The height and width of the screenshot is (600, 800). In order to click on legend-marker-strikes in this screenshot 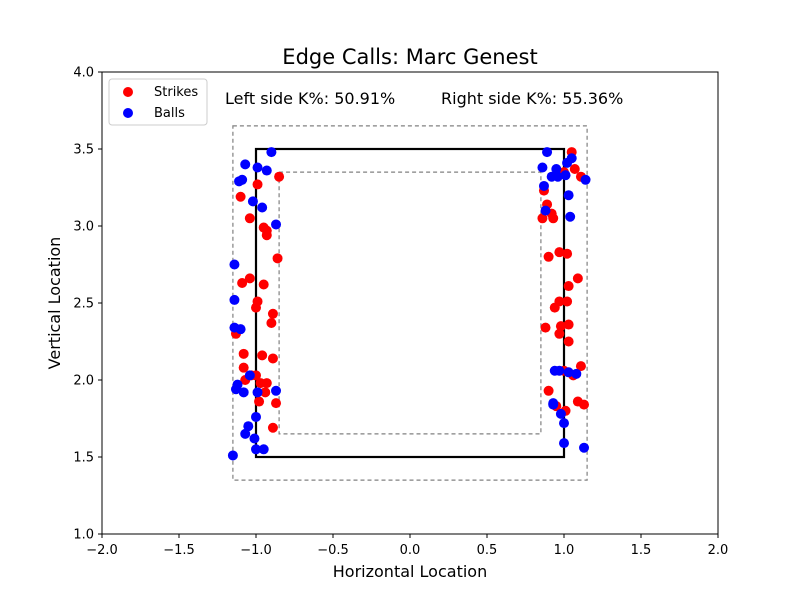, I will do `click(128, 92)`.